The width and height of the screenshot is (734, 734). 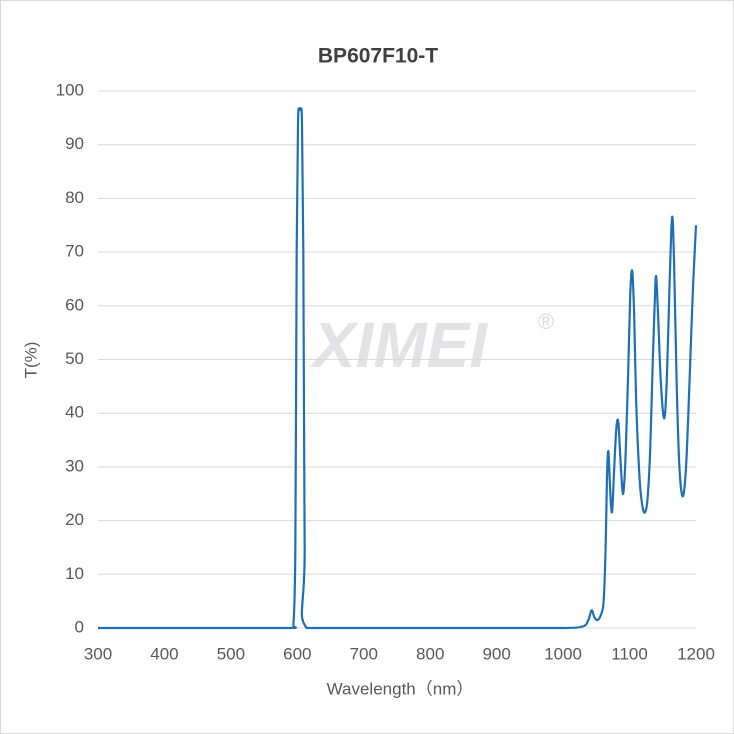 What do you see at coordinates (74, 251) in the screenshot?
I see `y-tick-label: 70` at bounding box center [74, 251].